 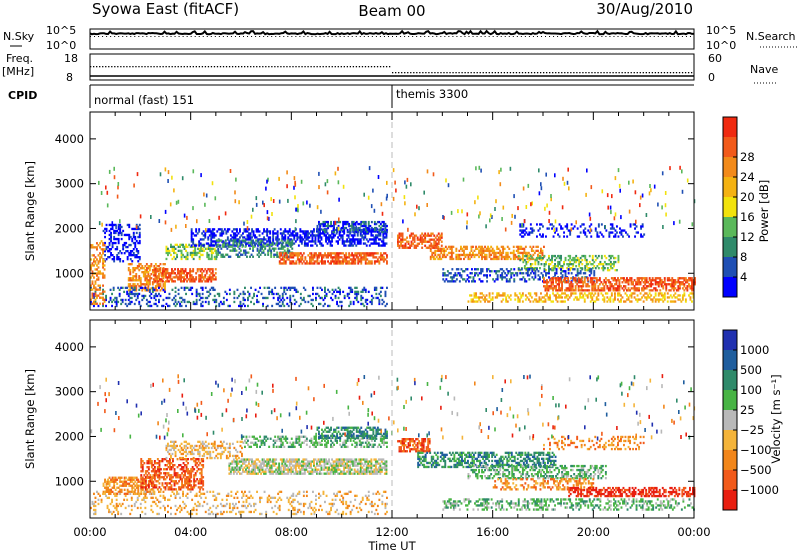 What do you see at coordinates (165, 9) in the screenshot?
I see `station-title: Syowa East (fitACF)` at bounding box center [165, 9].